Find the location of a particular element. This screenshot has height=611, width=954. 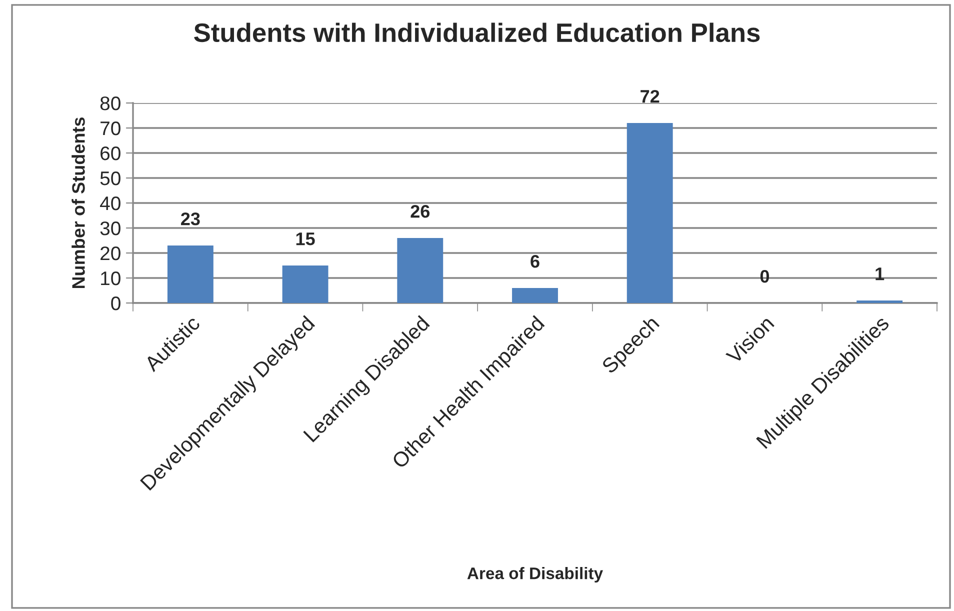

data-label: 26 is located at coordinates (420, 211).